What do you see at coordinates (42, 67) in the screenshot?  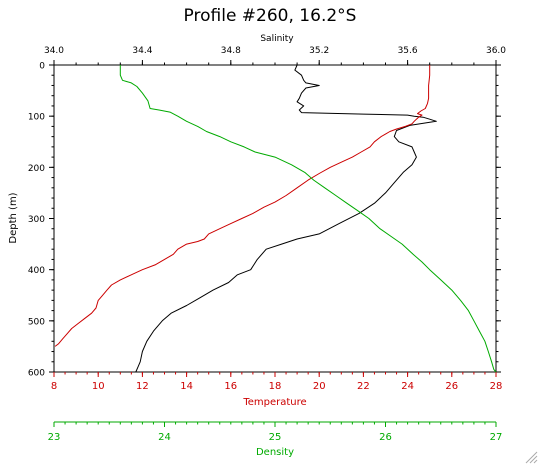 I see `depth-tick-label: 0` at bounding box center [42, 67].